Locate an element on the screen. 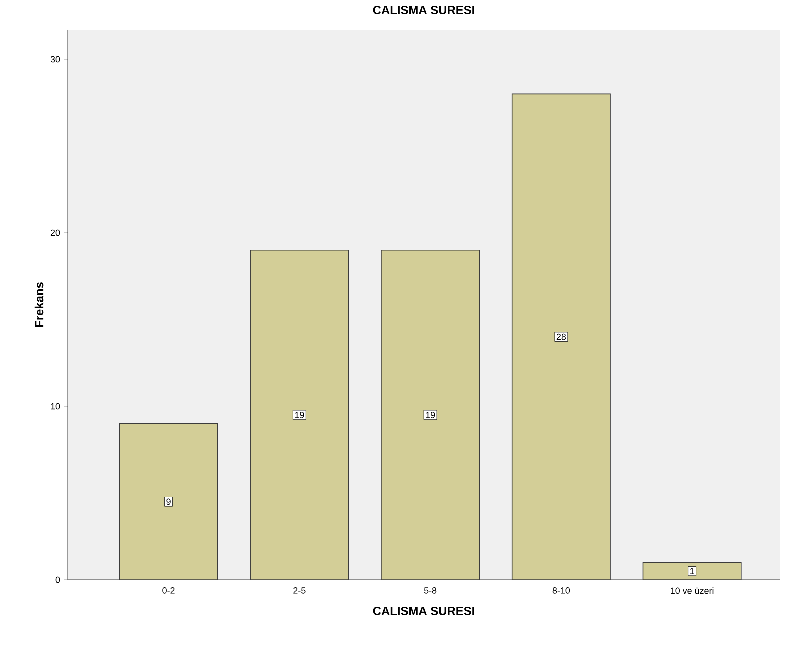 This screenshot has height=646, width=788. x-tick-label: 2-5 is located at coordinates (300, 591).